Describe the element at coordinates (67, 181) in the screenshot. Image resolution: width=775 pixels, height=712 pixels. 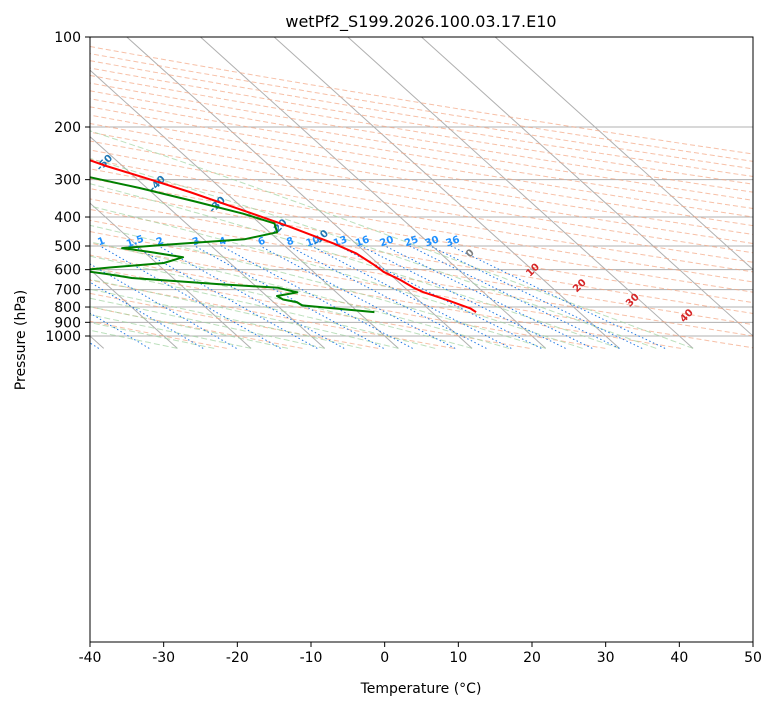
I see `y-tick-label: 300` at that location.